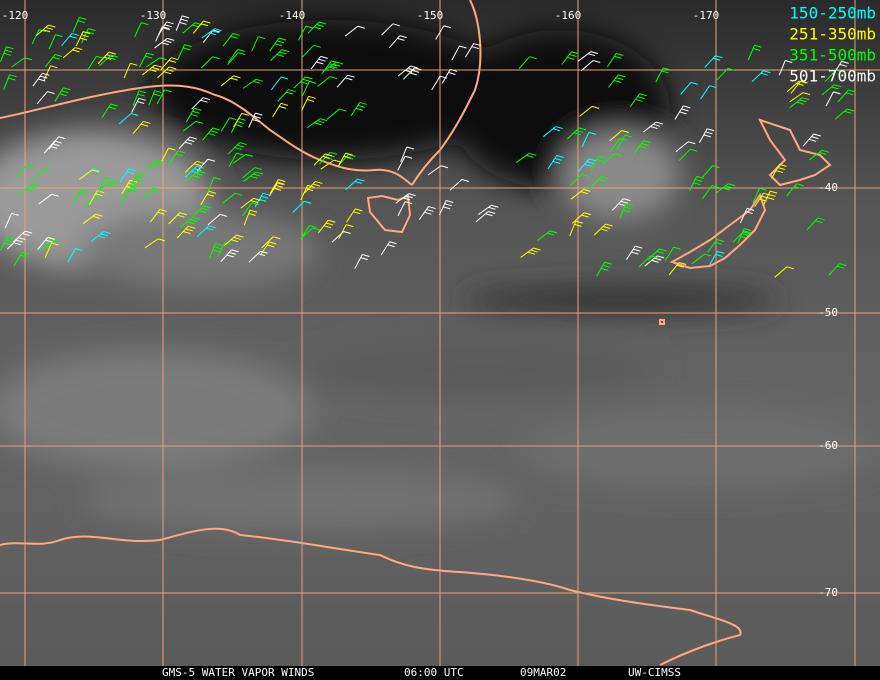 This screenshot has width=880, height=680. I want to click on footer-source: UW-CIMSS, so click(654, 672).